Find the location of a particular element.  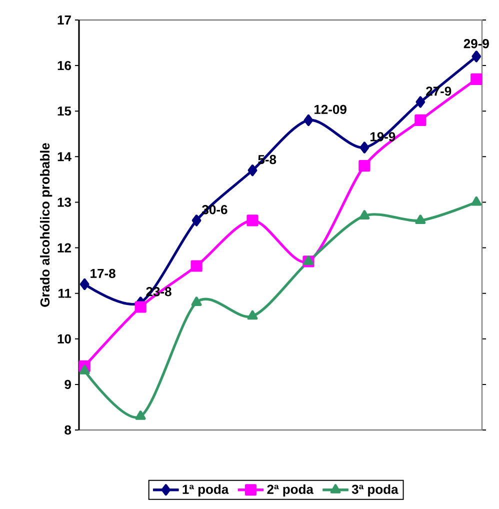

y-tick-label: 8 is located at coordinates (68, 430).